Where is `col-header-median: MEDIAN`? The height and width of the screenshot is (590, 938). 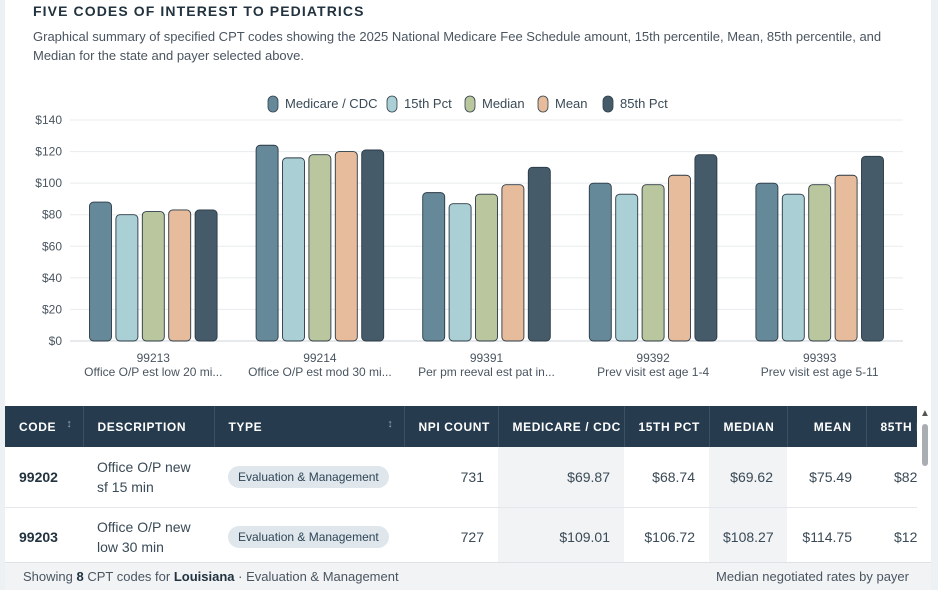 col-header-median: MEDIAN is located at coordinates (748, 426).